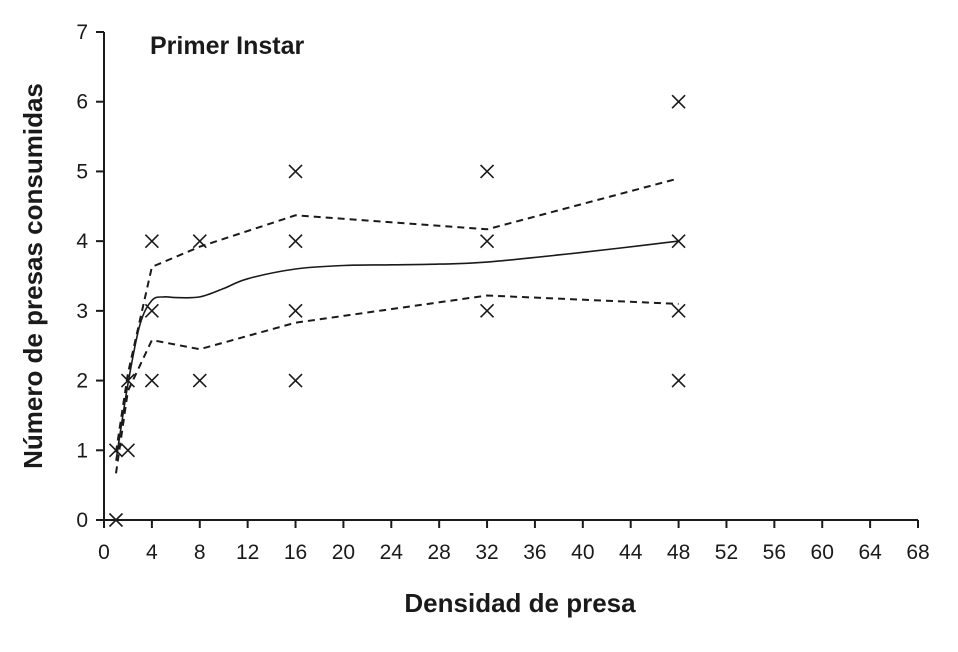  Describe the element at coordinates (227, 46) in the screenshot. I see `chart-title: Primer Instar` at that location.